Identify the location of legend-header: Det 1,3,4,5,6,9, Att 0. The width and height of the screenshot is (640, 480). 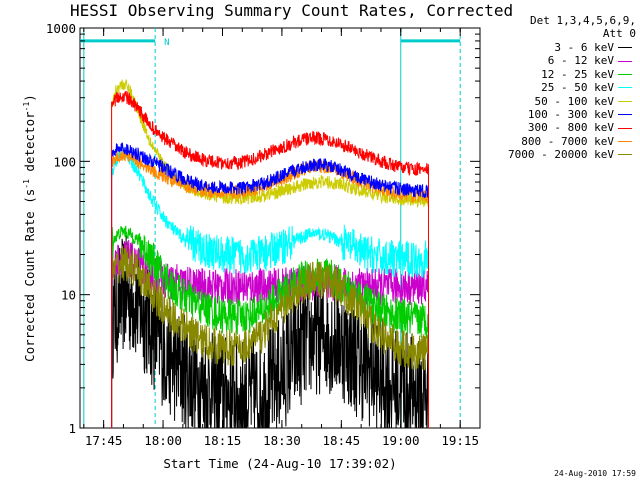
(583, 27).